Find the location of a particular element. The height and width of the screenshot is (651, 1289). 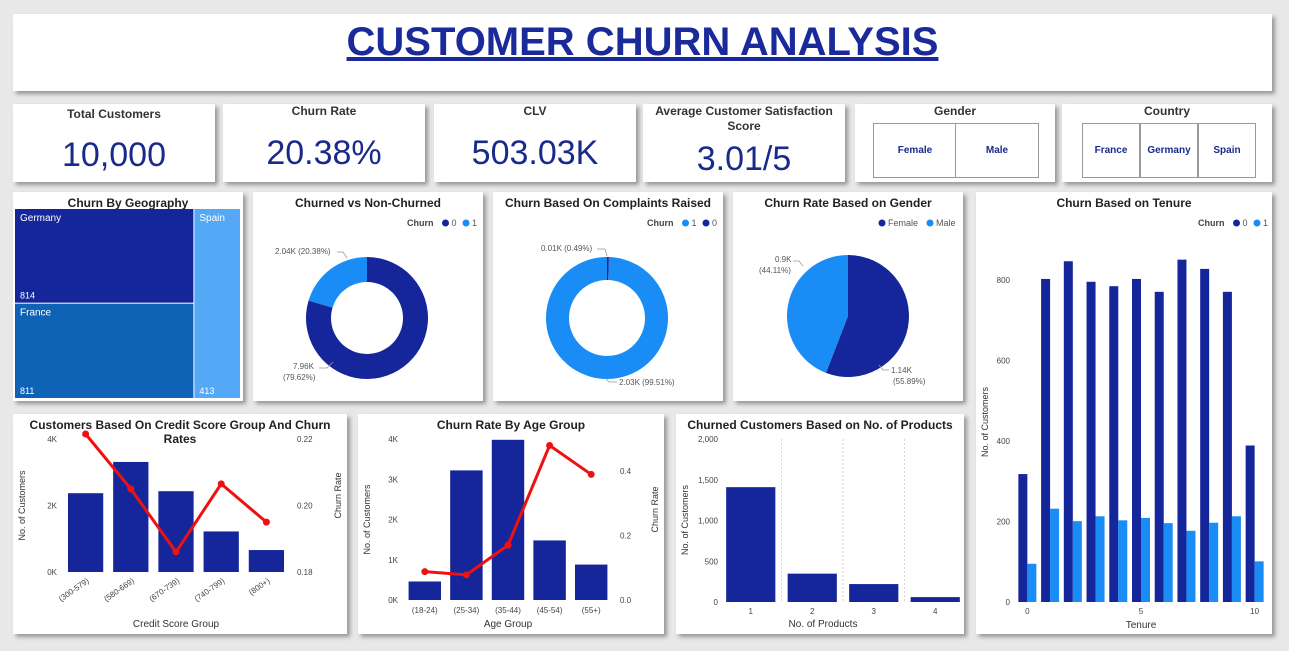

data-label: 0.9K is located at coordinates (783, 259).